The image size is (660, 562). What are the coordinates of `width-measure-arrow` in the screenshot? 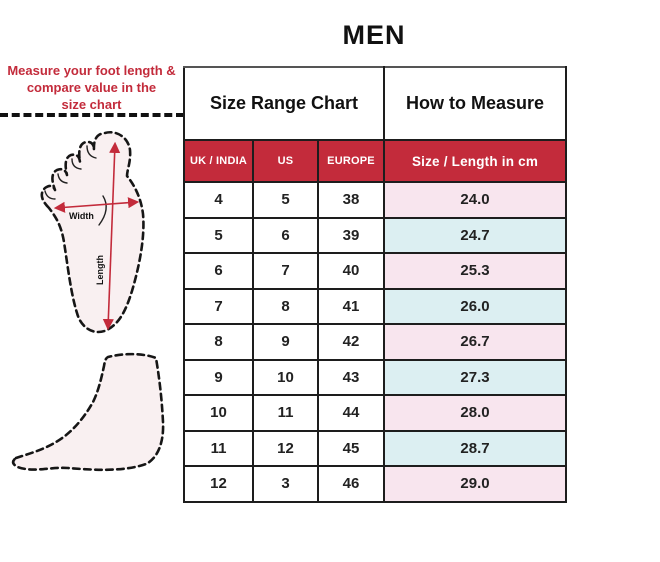 It's located at (96, 205).